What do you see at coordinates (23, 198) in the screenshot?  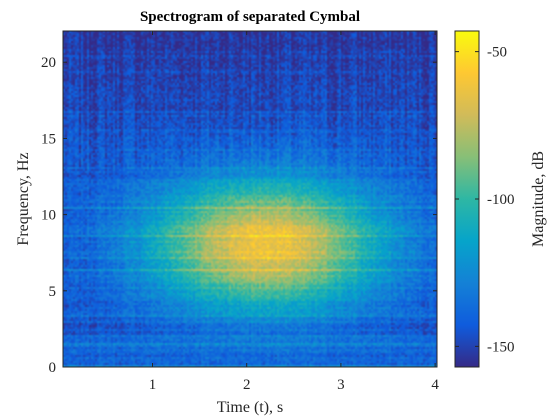 I see `y-axis-label: Frequency, Hz` at bounding box center [23, 198].